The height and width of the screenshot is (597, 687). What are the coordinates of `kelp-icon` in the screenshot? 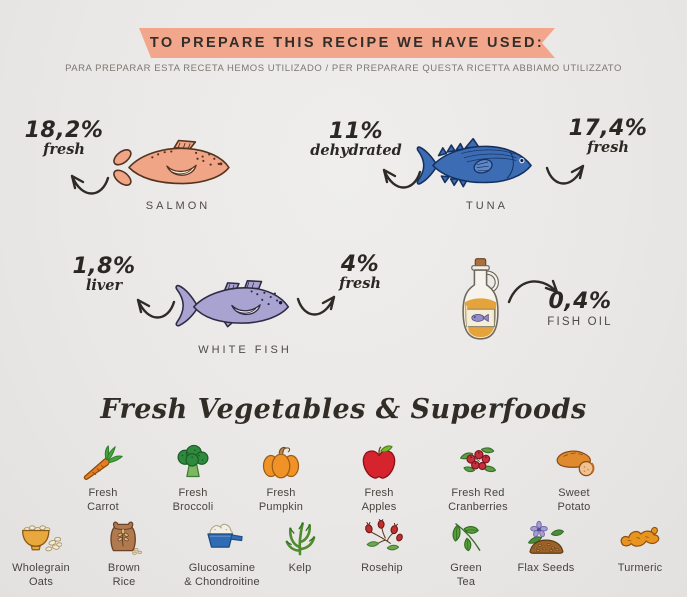 It's located at (300, 537).